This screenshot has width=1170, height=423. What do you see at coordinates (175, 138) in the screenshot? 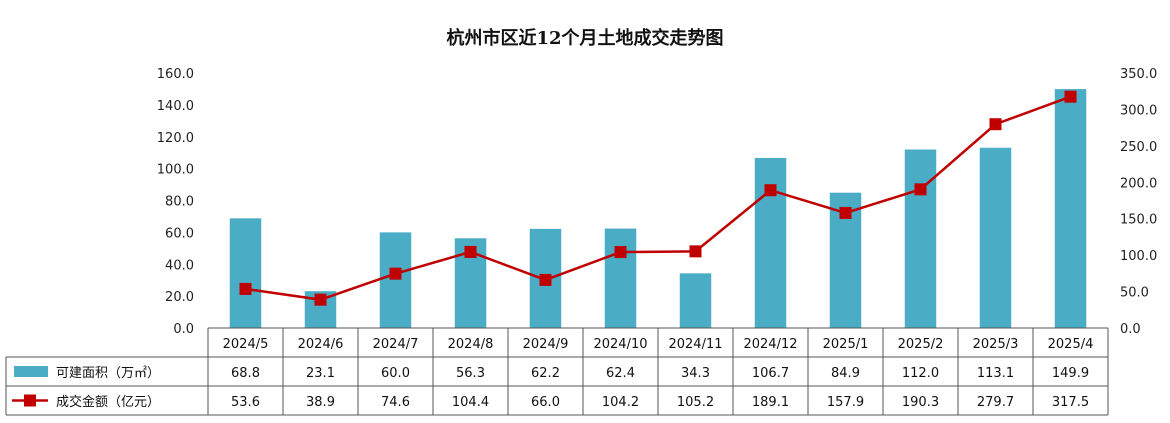
I see `left-axis-tick-label: 120.0` at bounding box center [175, 138].